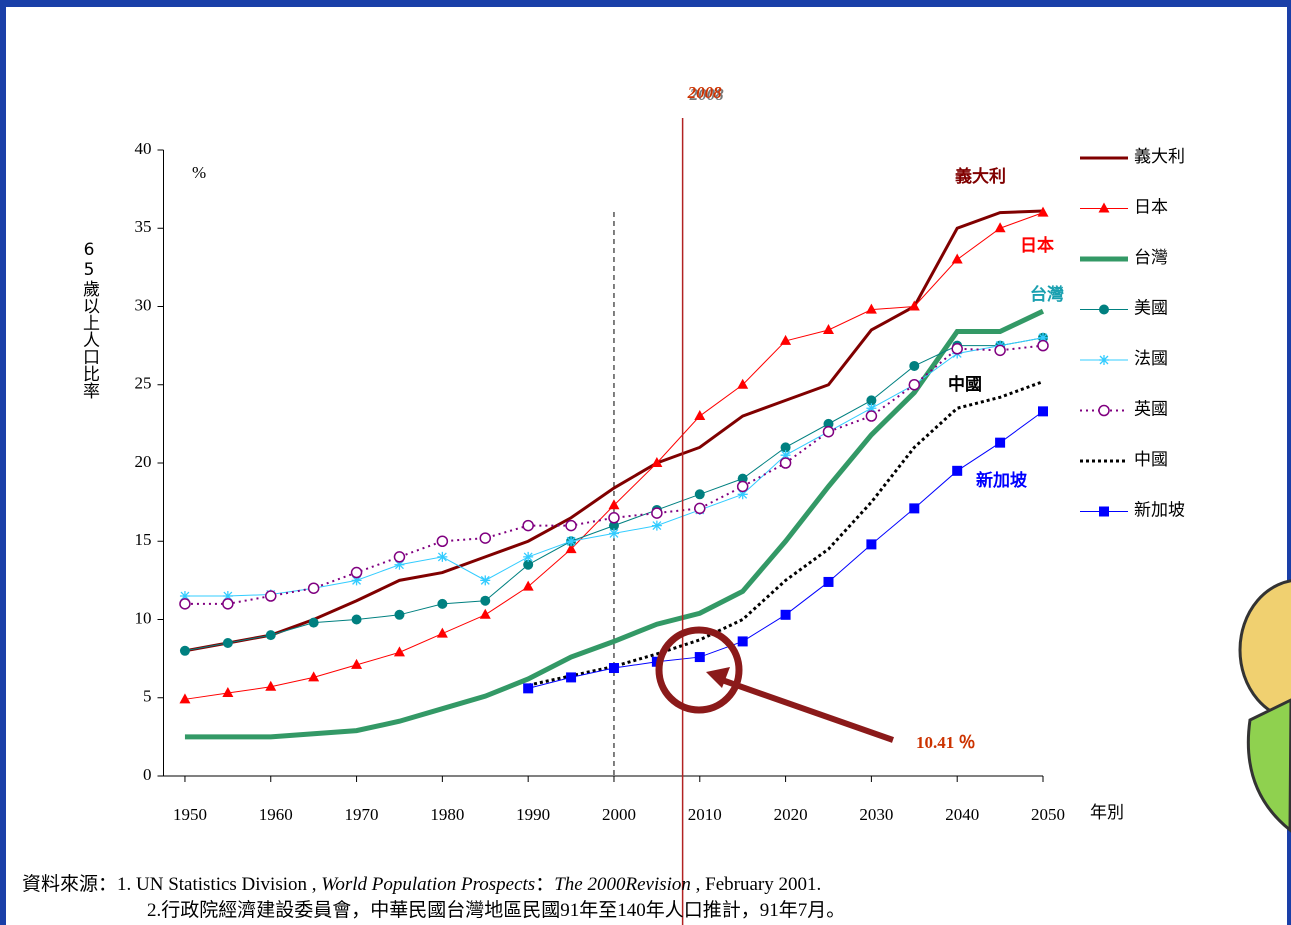 The width and height of the screenshot is (1291, 925). Describe the element at coordinates (143, 148) in the screenshot. I see `y-tick-label: 40` at that location.